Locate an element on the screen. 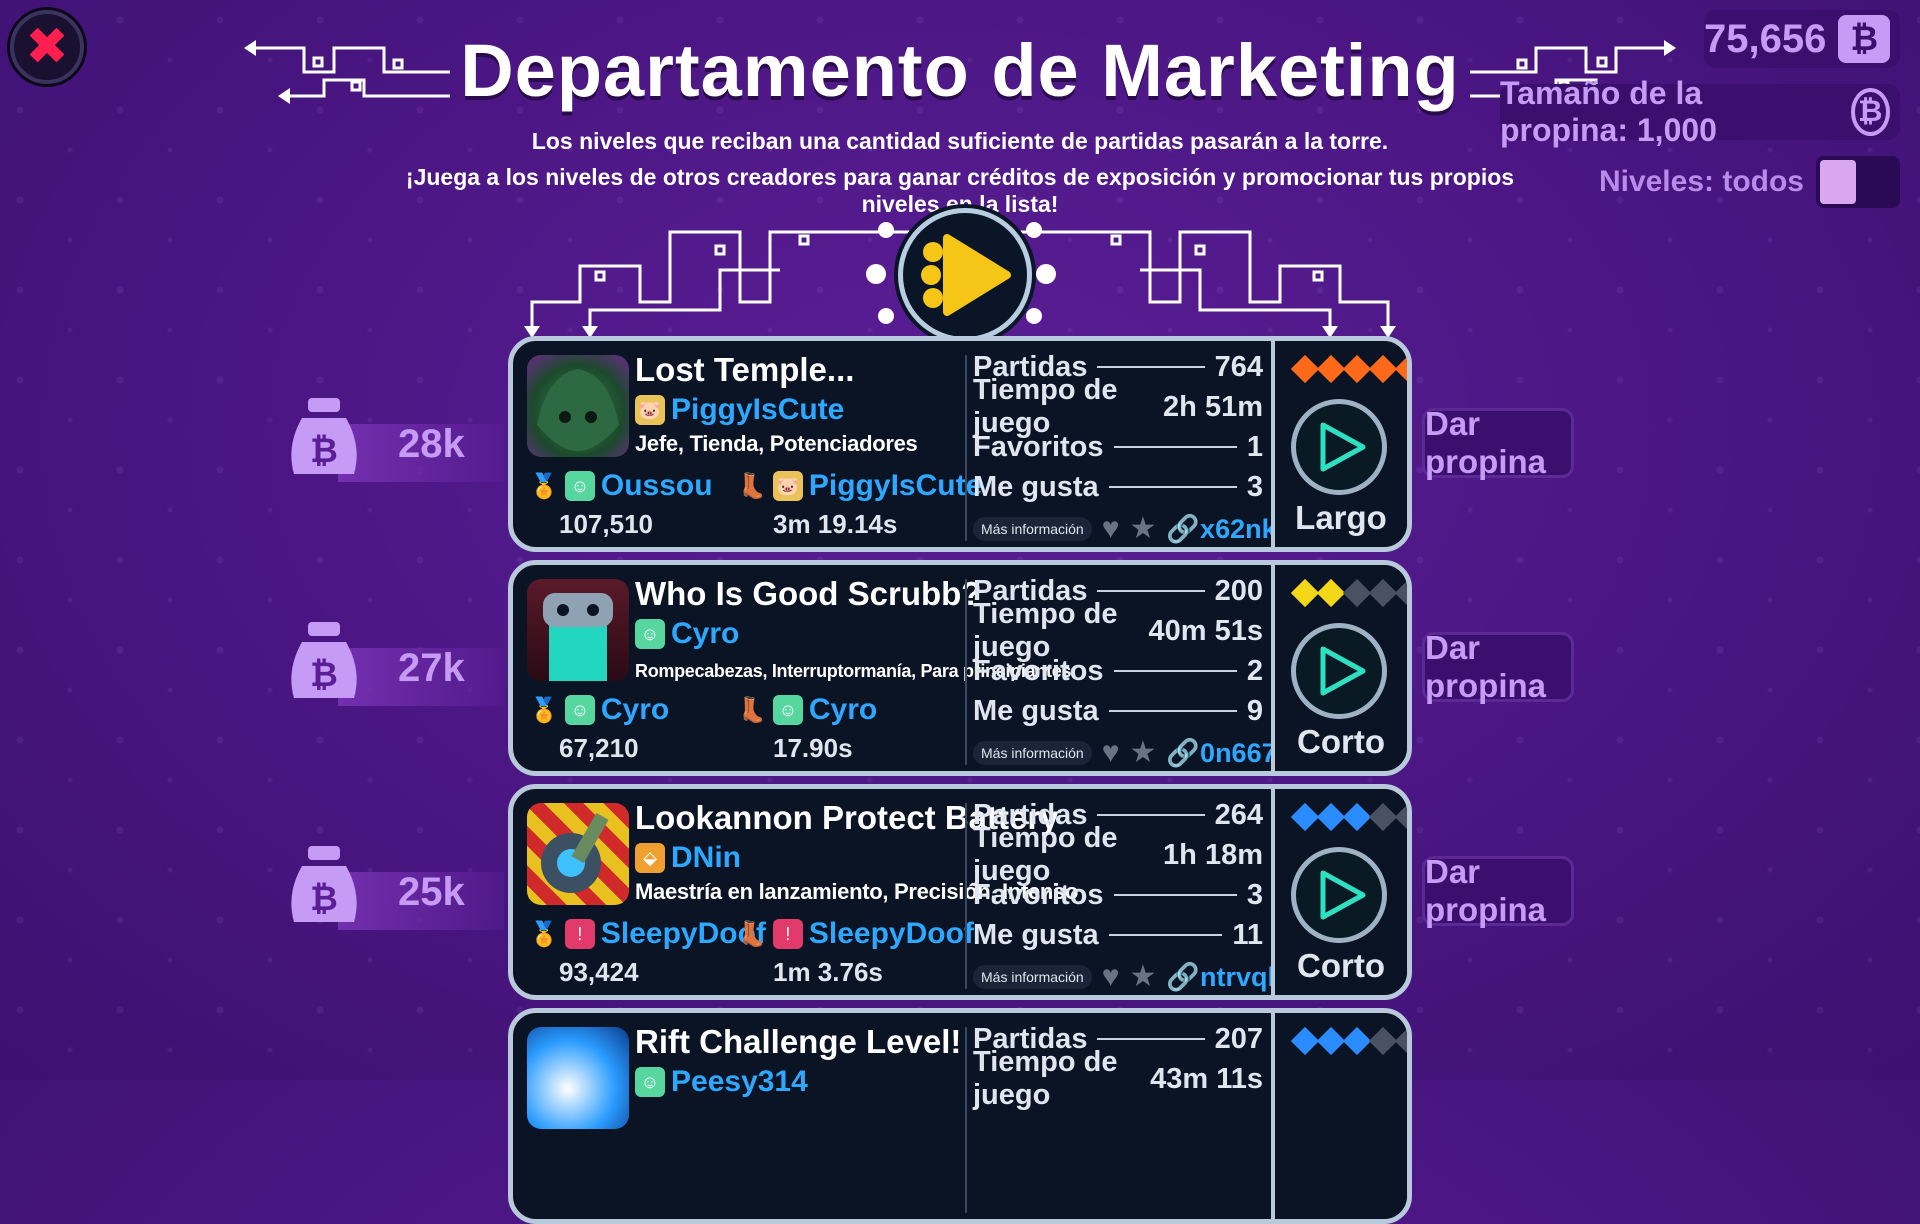 The width and height of the screenshot is (1920, 1224). creator-name: DNin is located at coordinates (706, 857).